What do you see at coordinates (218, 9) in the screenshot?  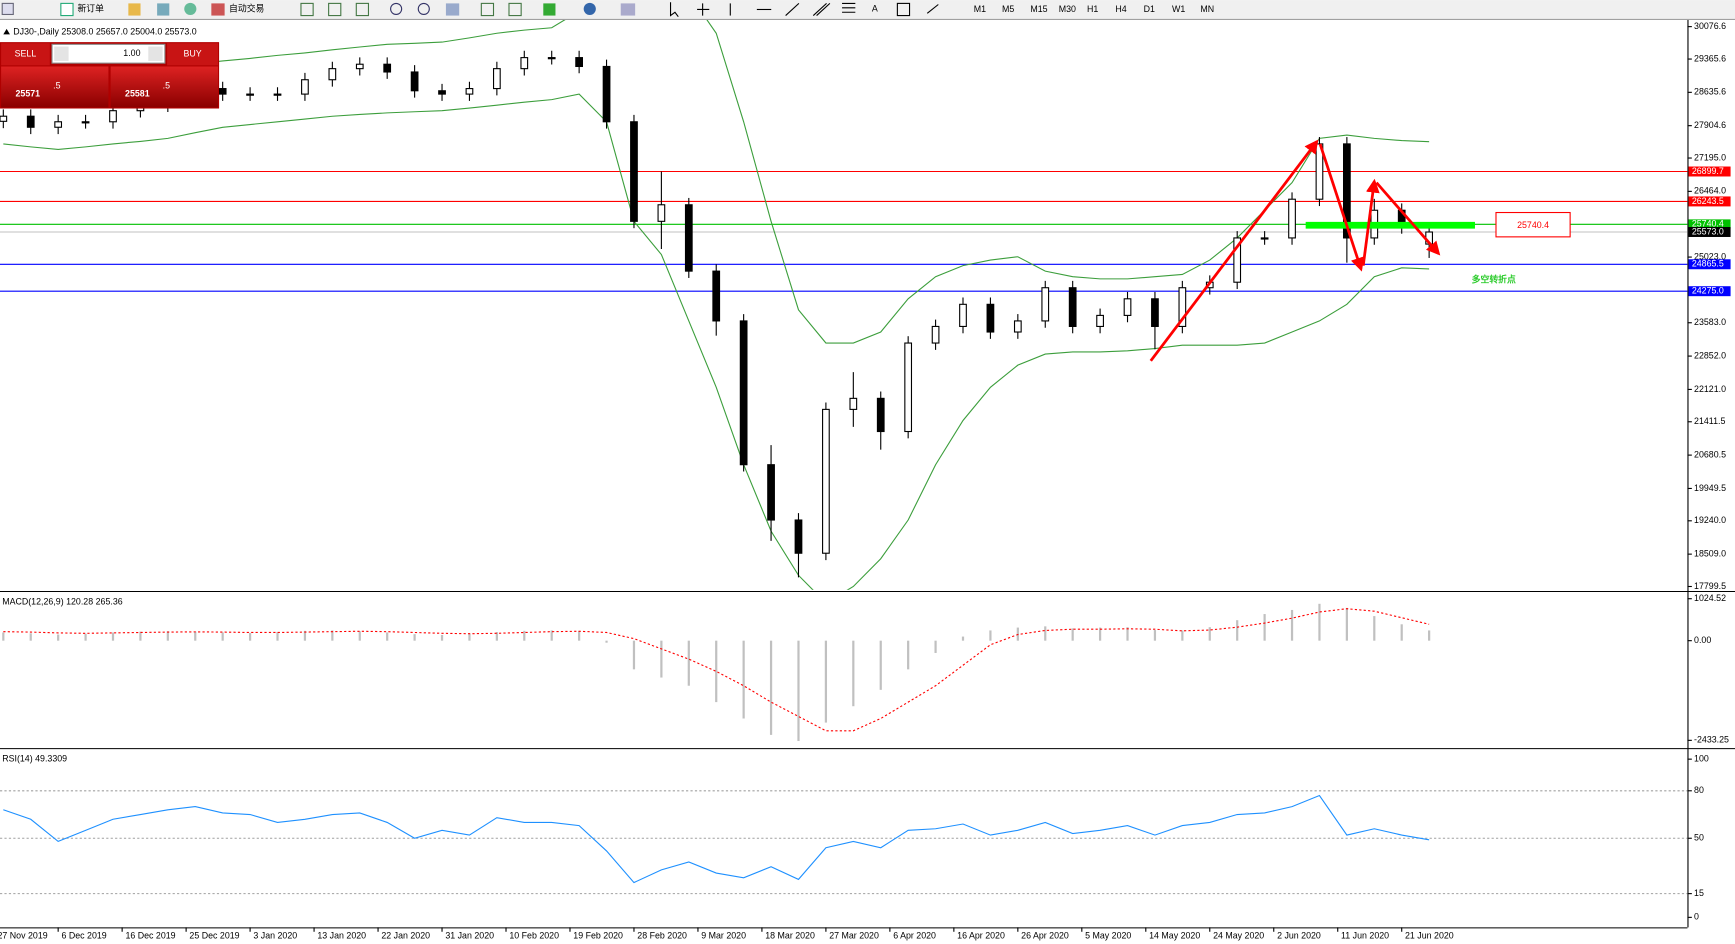 I see `auto-trading-icon` at bounding box center [218, 9].